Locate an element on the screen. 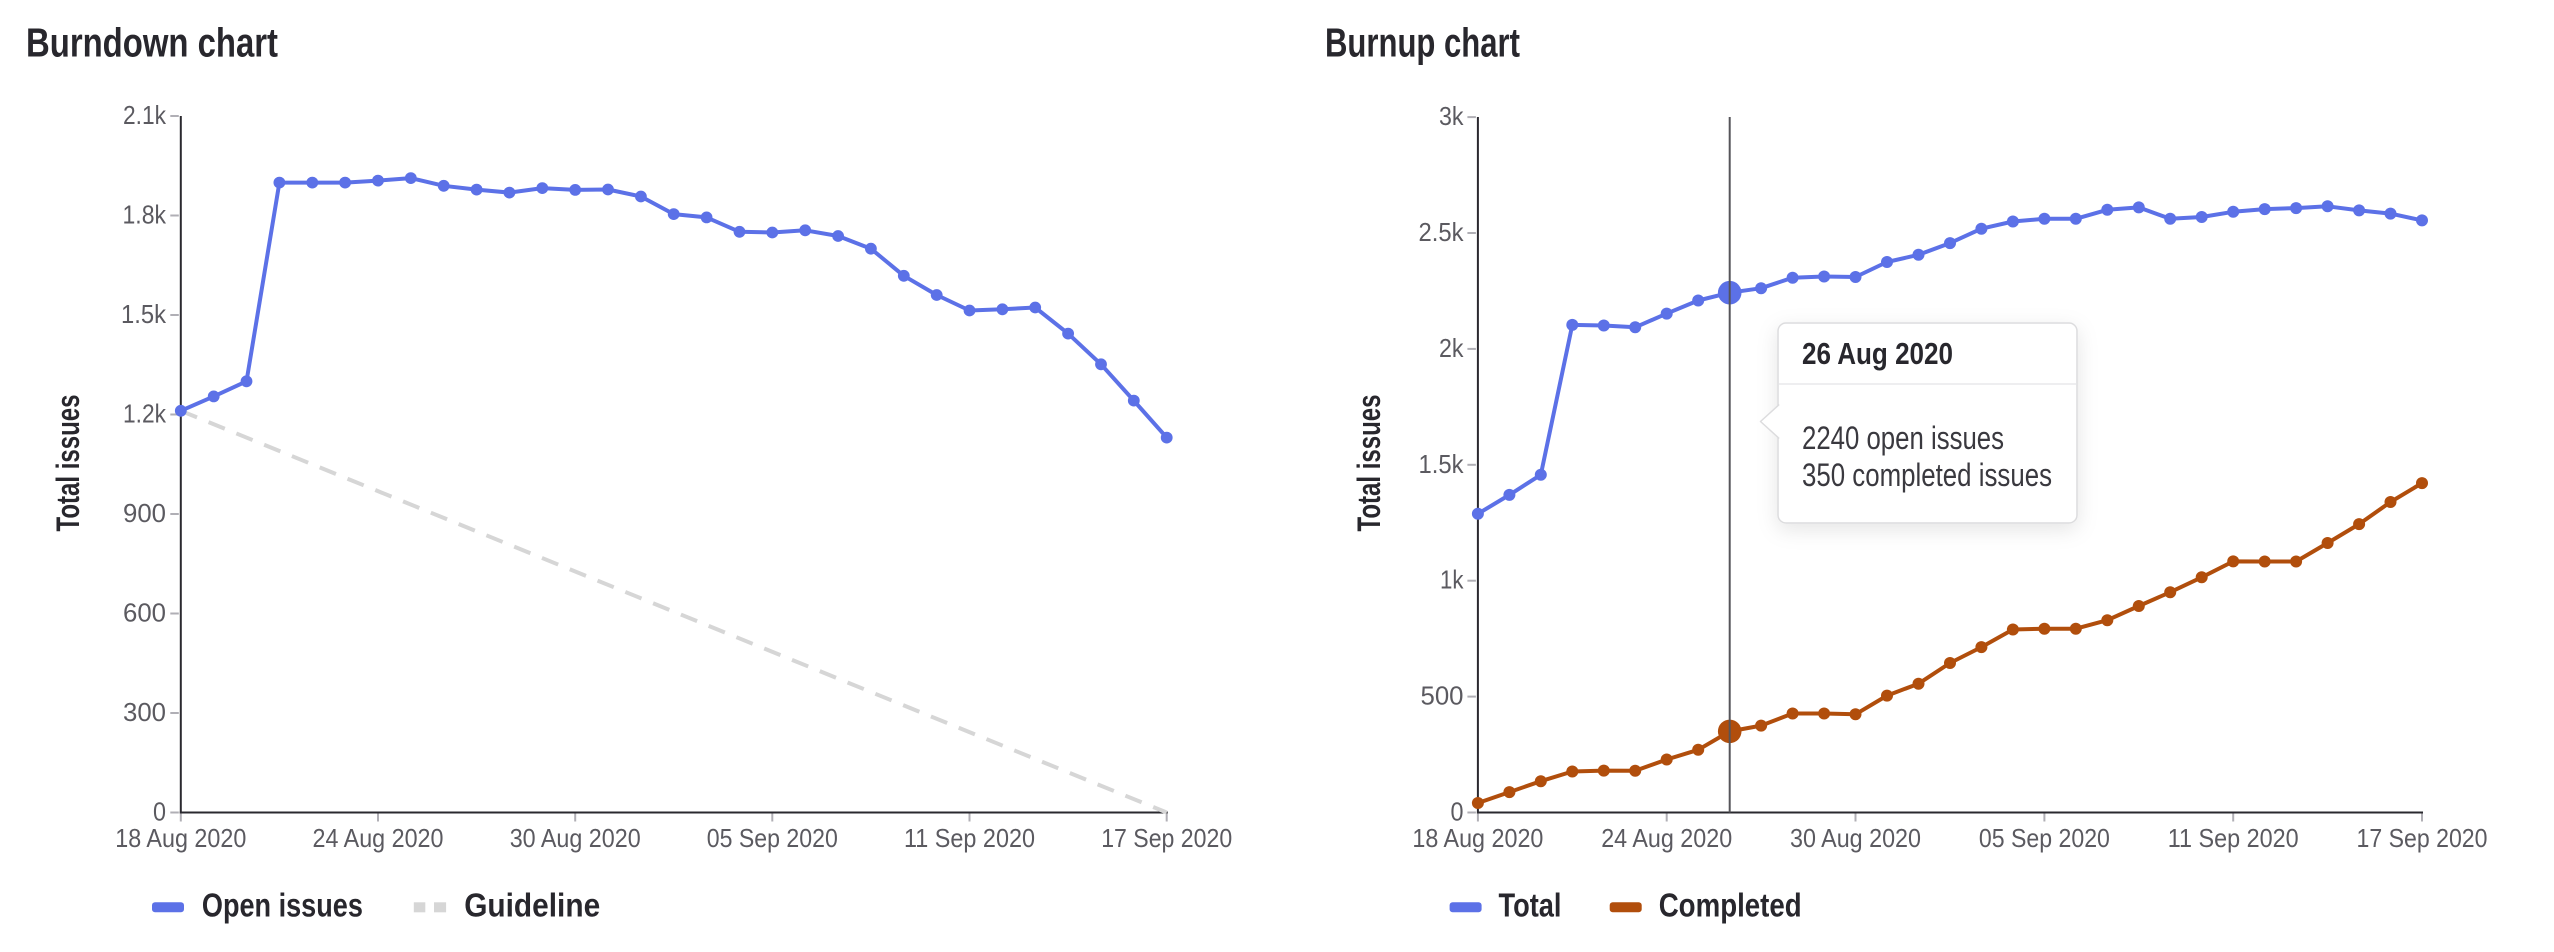  svg-text: 350 completed issues is located at coordinates (1927, 475).